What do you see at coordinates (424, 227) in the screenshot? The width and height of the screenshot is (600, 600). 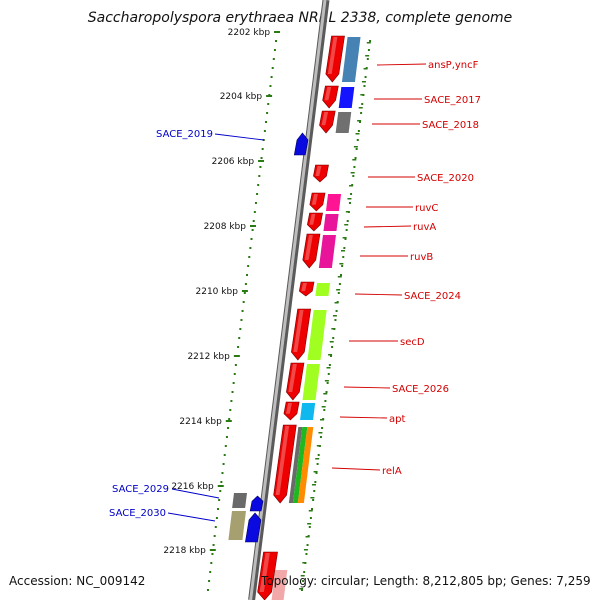 I see `forward-gene-label: ruvA` at bounding box center [424, 227].